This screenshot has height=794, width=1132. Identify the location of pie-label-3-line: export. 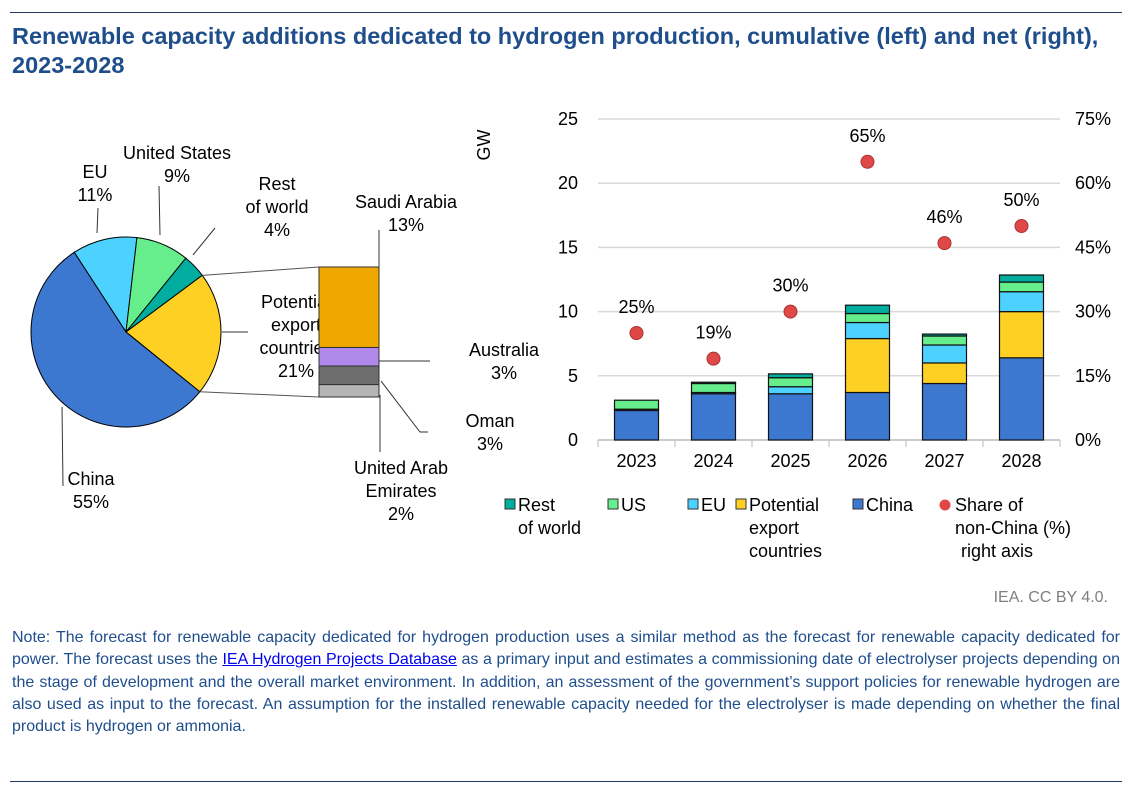
(296, 325).